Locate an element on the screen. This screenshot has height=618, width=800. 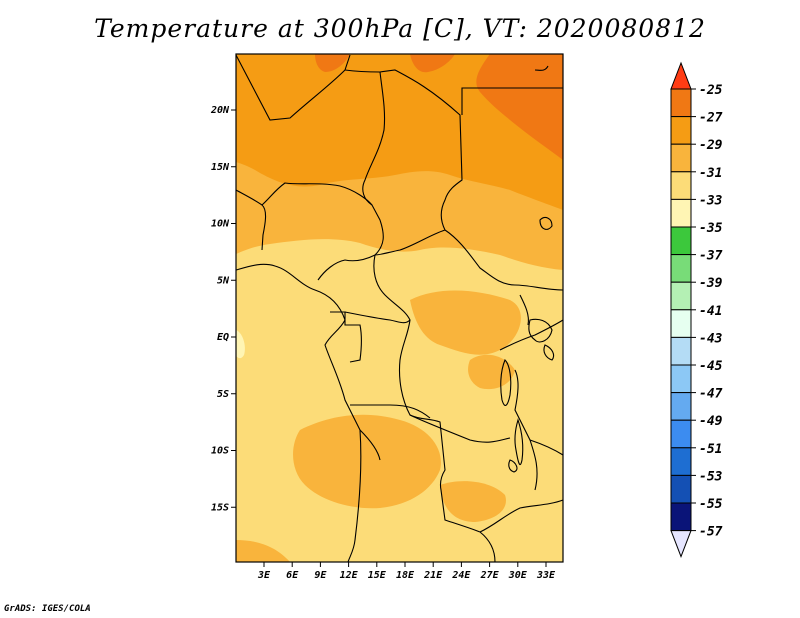
lon-tick-label: 18E is located at coordinates (405, 575).